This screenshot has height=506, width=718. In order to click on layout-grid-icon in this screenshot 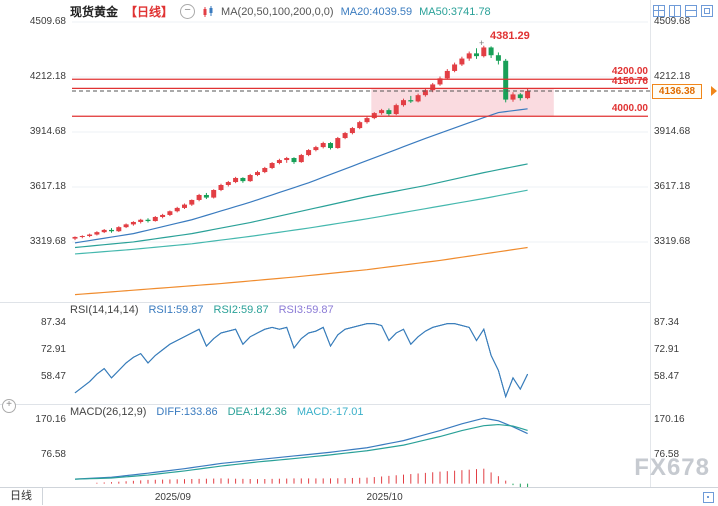, I will do `click(659, 11)`.